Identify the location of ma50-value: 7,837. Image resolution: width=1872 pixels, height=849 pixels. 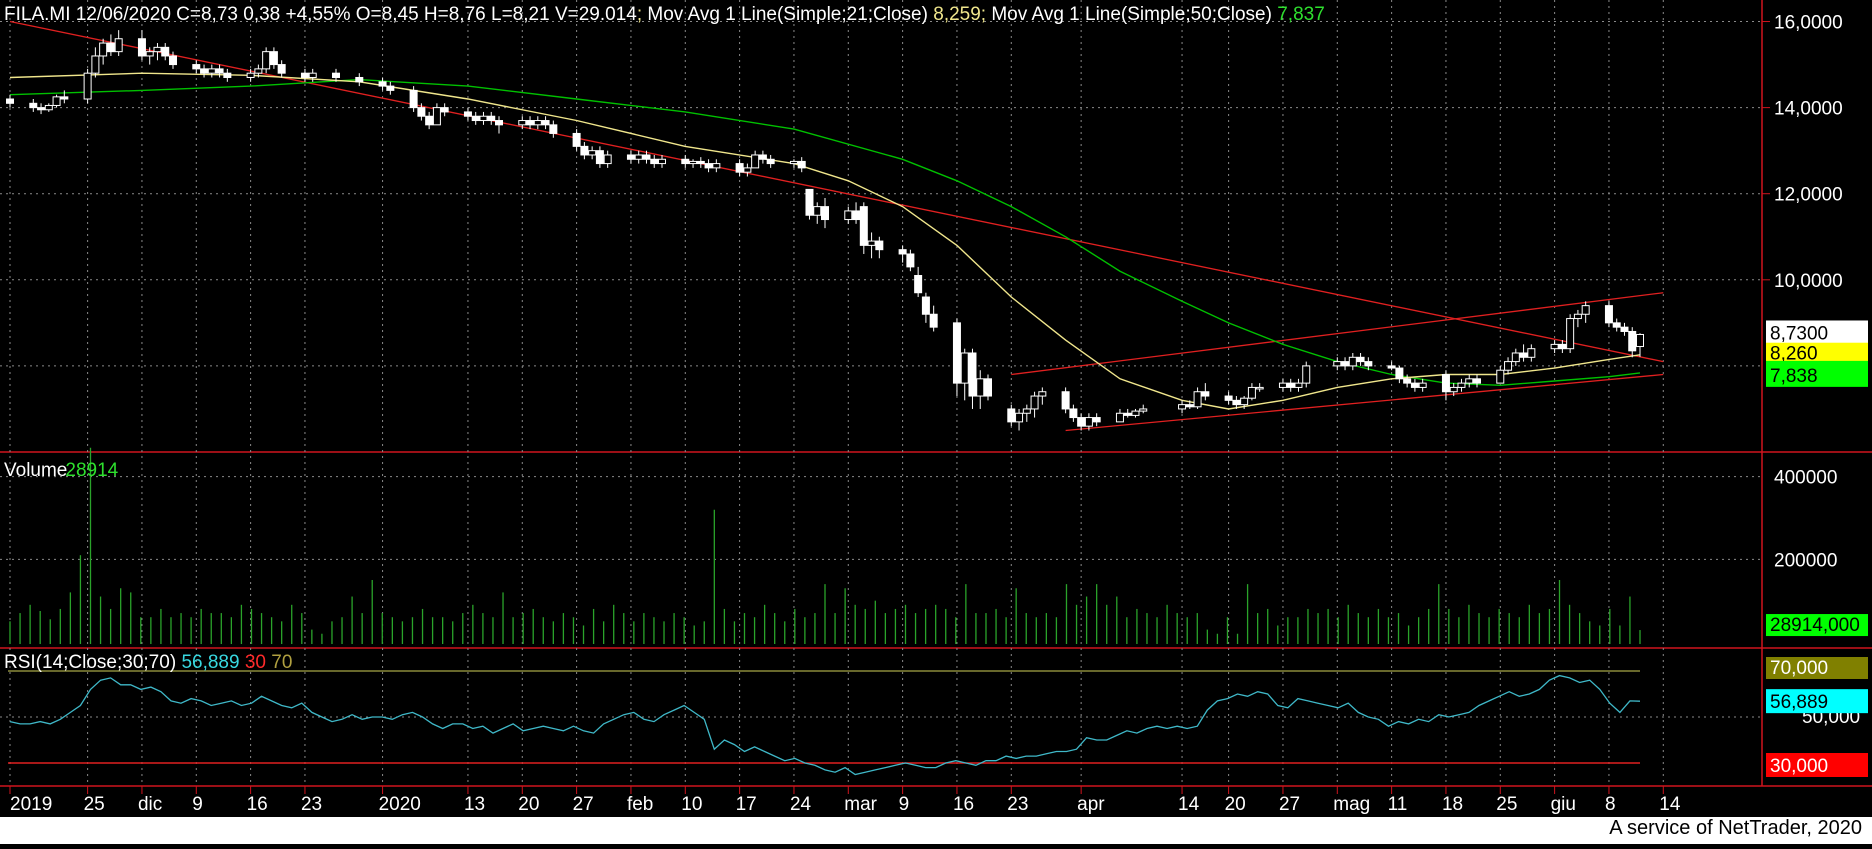
(1301, 14).